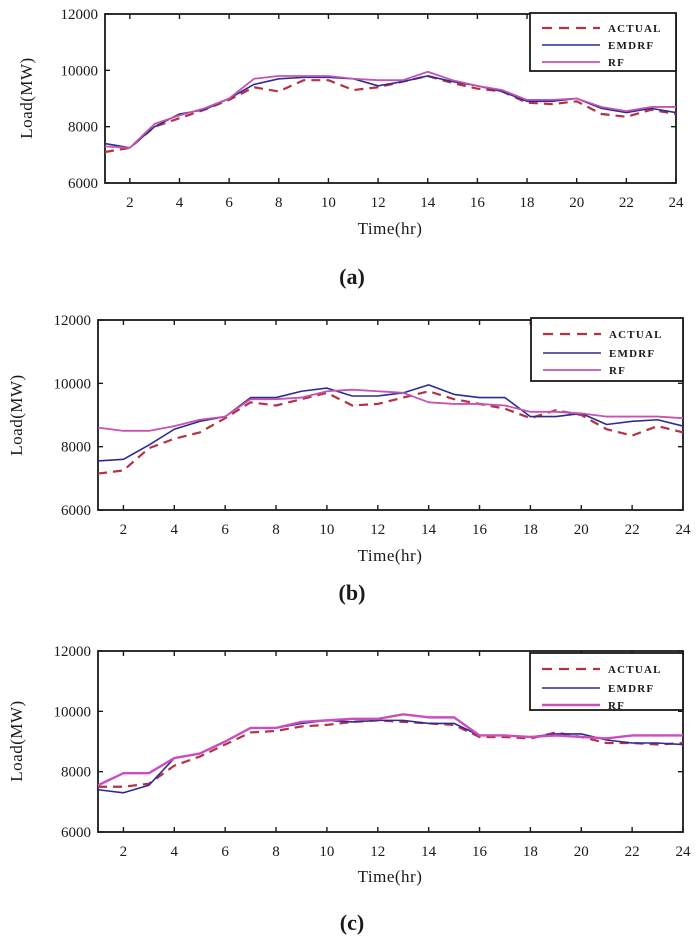 This screenshot has height=943, width=700. What do you see at coordinates (16, 741) in the screenshot?
I see `y-axis-label-c: Load(MW)` at bounding box center [16, 741].